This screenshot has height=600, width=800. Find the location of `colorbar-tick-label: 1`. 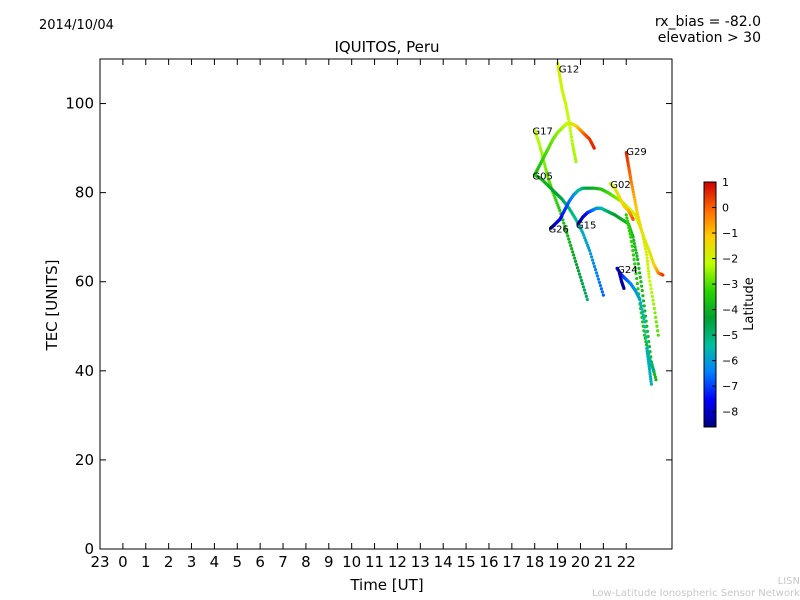

colorbar-tick-label: 1 is located at coordinates (725, 182).